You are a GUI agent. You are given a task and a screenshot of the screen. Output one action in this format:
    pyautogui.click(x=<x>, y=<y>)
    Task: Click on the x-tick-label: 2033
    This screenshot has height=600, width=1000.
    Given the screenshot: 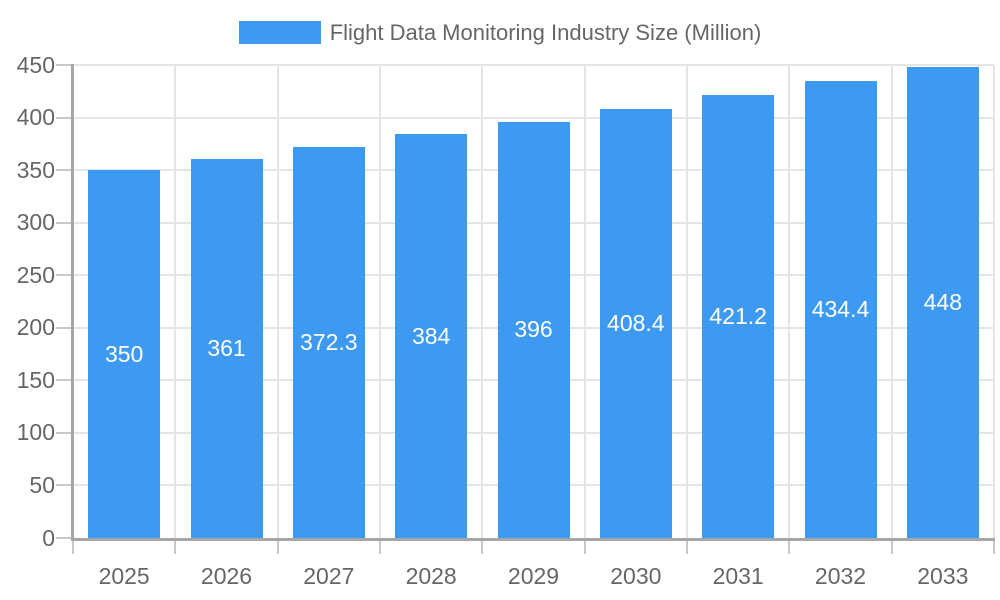 What is the action you would take?
    pyautogui.click(x=943, y=576)
    